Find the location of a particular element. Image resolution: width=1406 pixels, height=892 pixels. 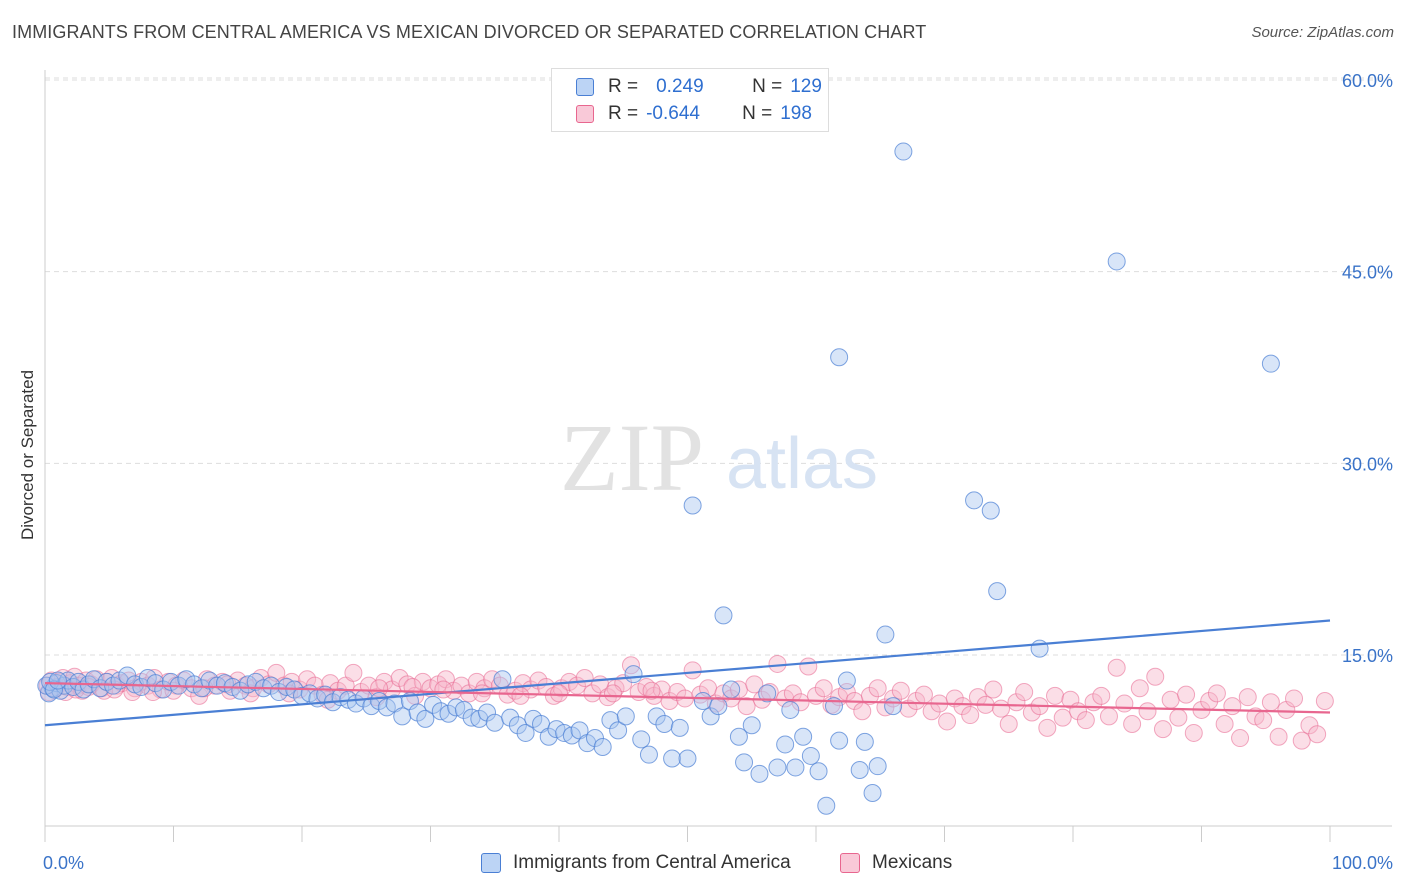

correlation-legend: R = 0.249 N = 129 R = -0.644 N = 198 is located at coordinates (690, 100).